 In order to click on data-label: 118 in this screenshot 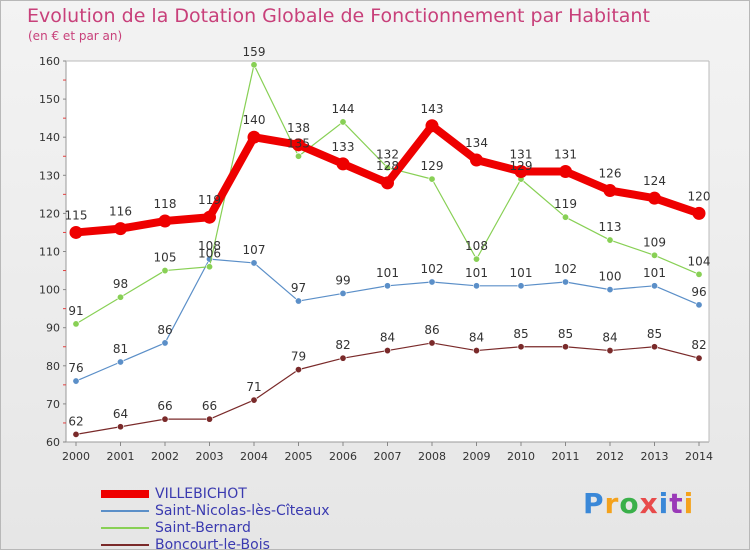, I will do `click(165, 204)`.